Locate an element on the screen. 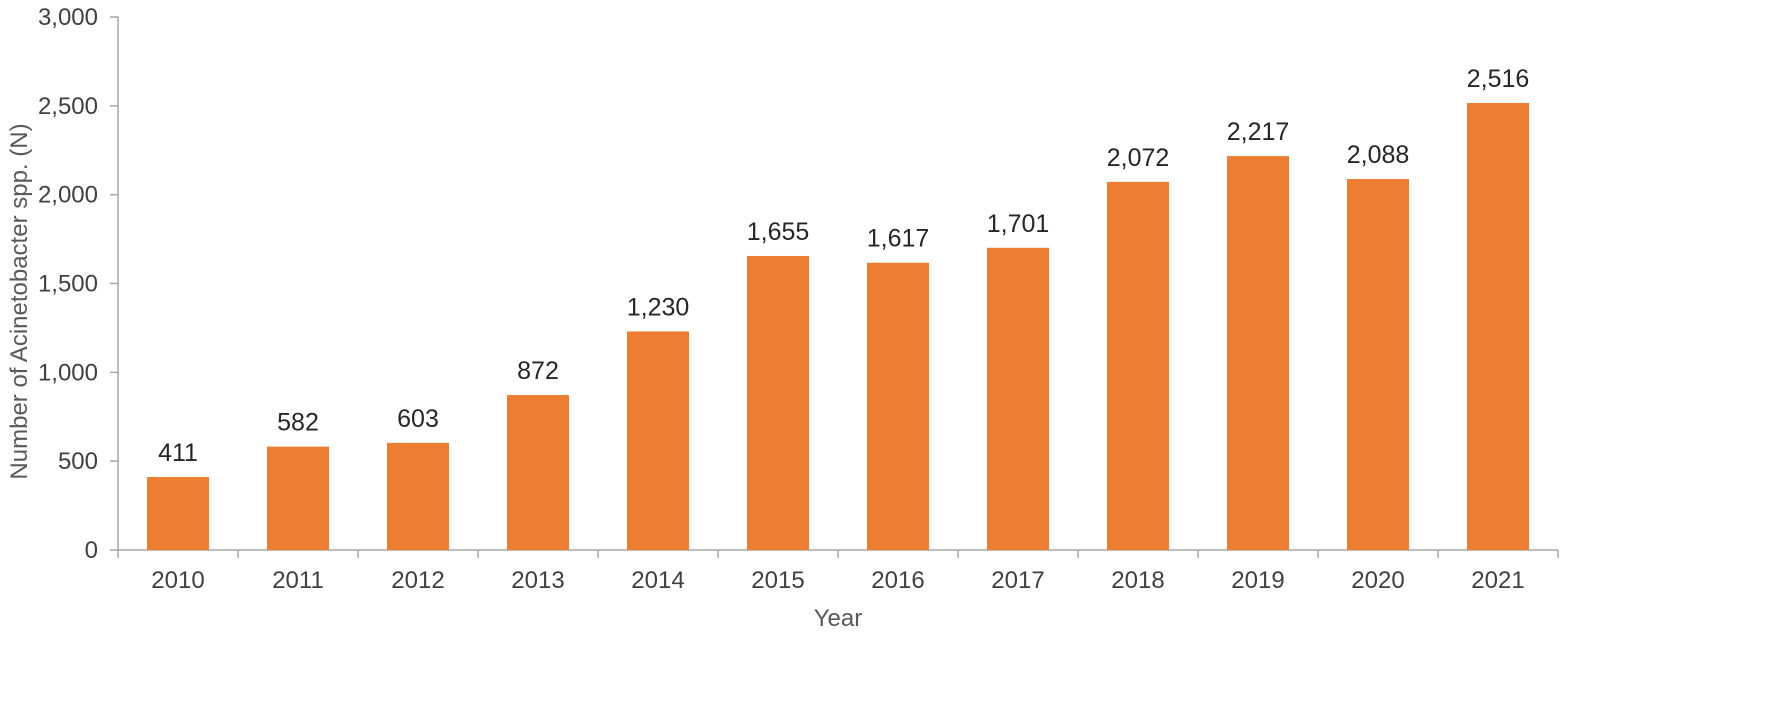 The image size is (1772, 715). data-label-2020: 2,088 is located at coordinates (1378, 155).